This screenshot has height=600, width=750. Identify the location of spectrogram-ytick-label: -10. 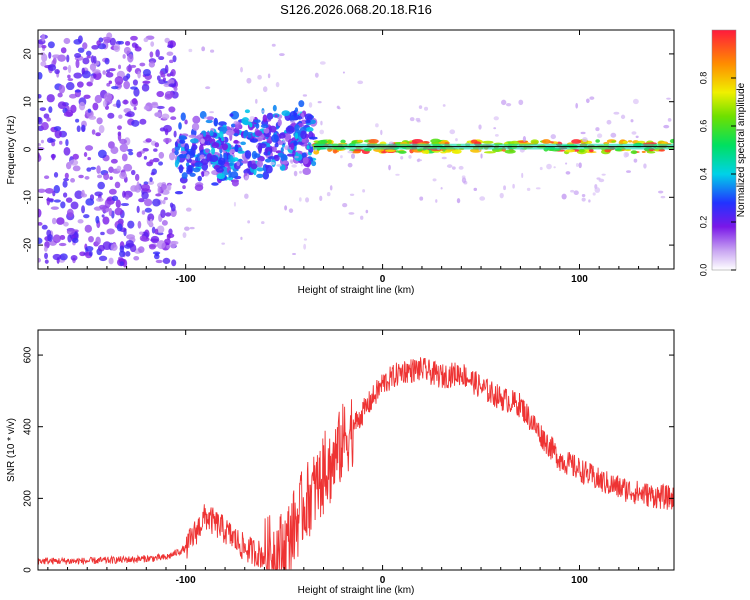
(28, 197).